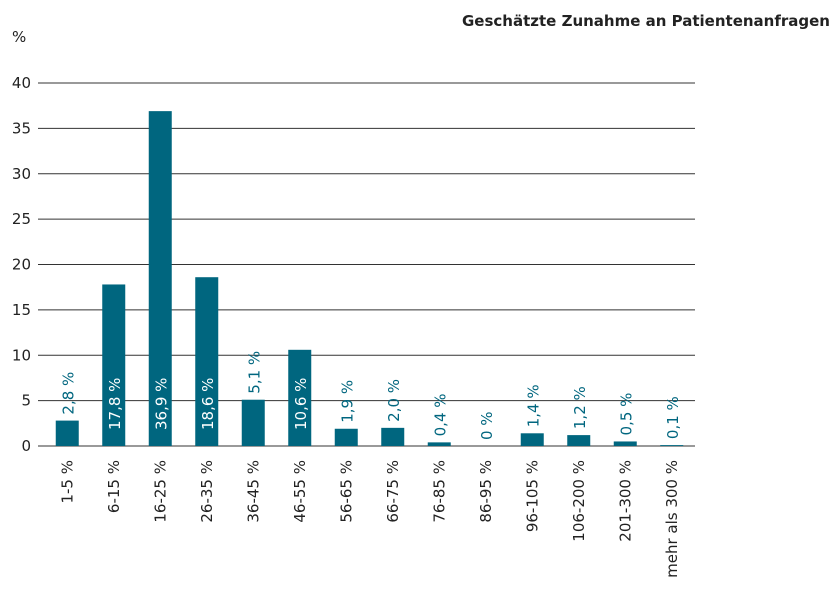 Image resolution: width=839 pixels, height=592 pixels. Describe the element at coordinates (67, 482) in the screenshot. I see `x-tick-label: 1-5 %` at that location.